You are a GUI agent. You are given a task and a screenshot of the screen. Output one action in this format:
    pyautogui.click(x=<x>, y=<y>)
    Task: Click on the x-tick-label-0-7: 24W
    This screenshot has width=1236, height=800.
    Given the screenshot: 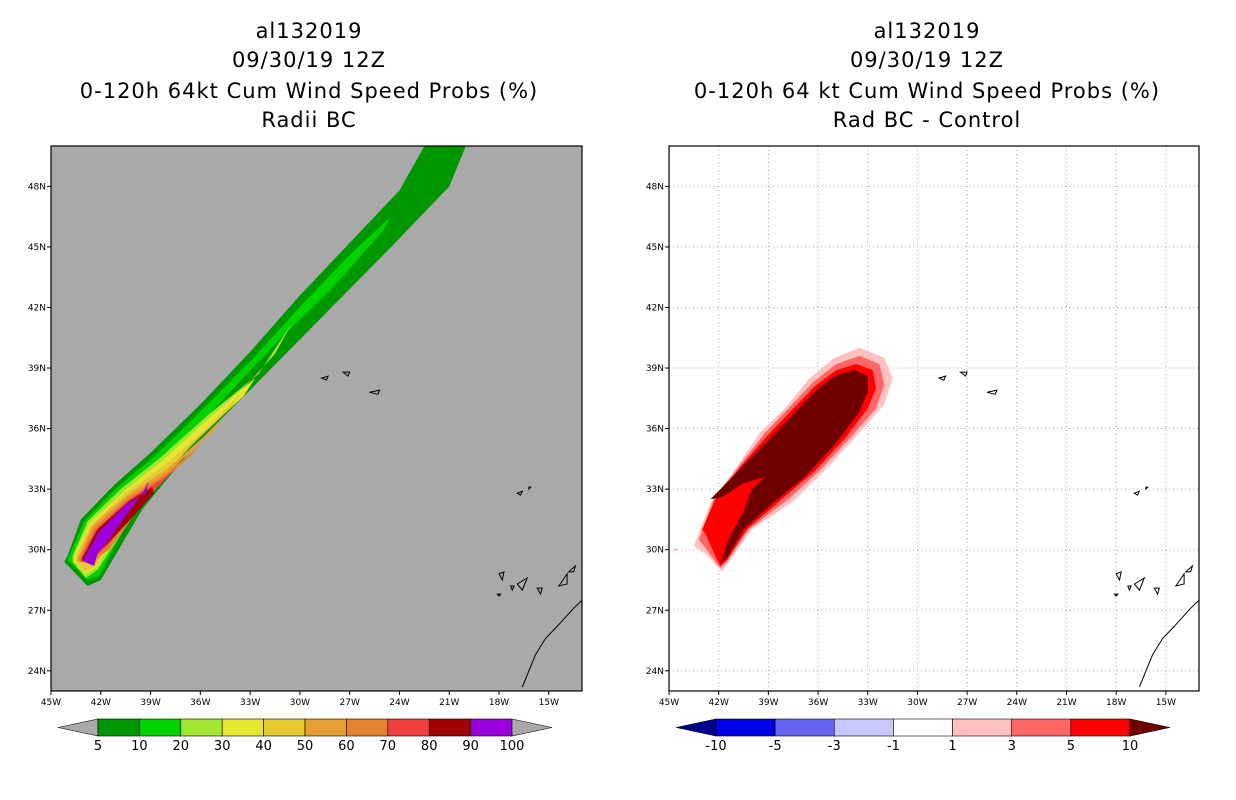 What is the action you would take?
    pyautogui.click(x=399, y=703)
    